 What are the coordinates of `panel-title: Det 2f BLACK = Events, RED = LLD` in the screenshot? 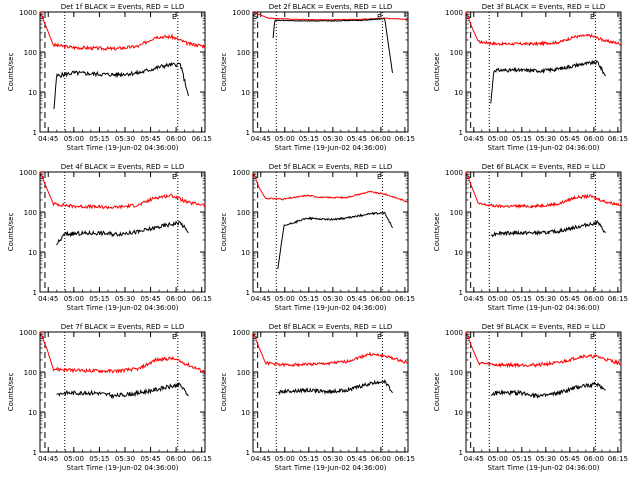 It's located at (330, 7).